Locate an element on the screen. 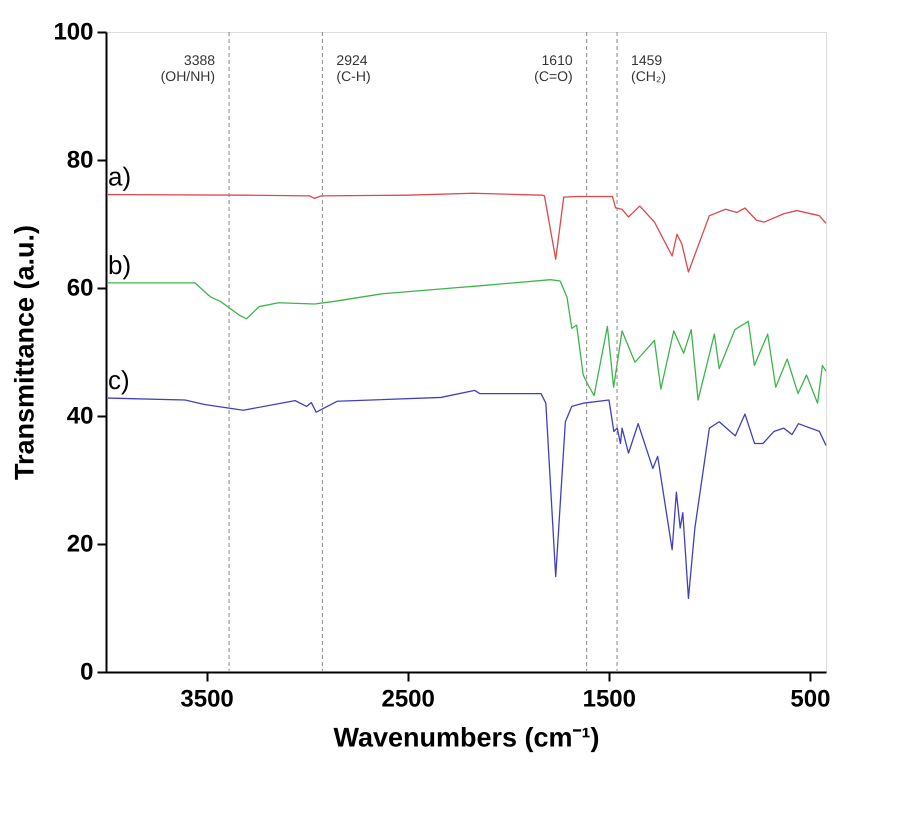 Image resolution: width=912 pixels, height=832 pixels. x-tick-label: 500 is located at coordinates (810, 699).